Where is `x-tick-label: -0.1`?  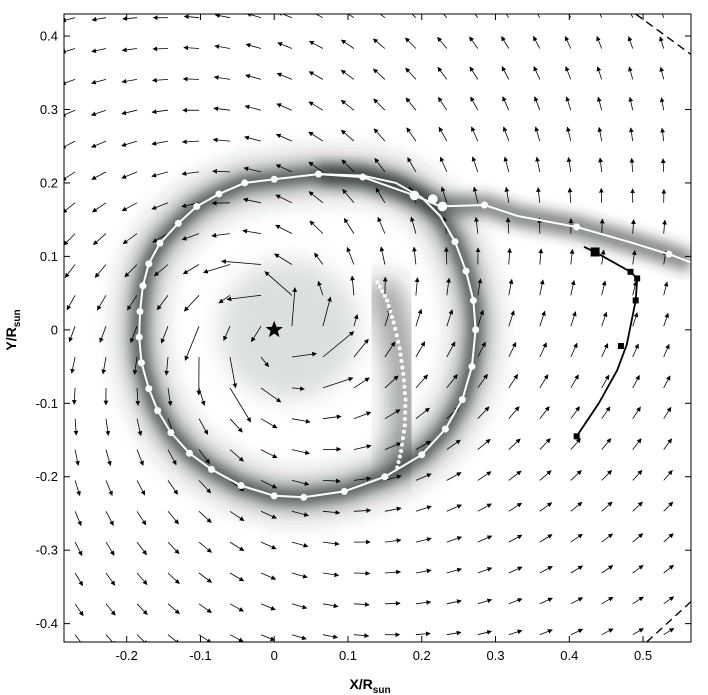 x-tick-label: -0.1 is located at coordinates (200, 655).